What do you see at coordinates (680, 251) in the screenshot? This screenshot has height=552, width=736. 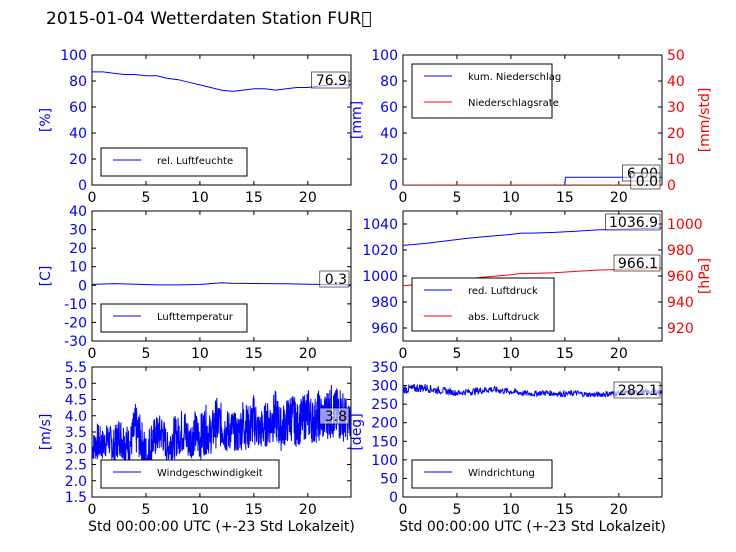 I see `y-tick-right-label: 980` at bounding box center [680, 251].